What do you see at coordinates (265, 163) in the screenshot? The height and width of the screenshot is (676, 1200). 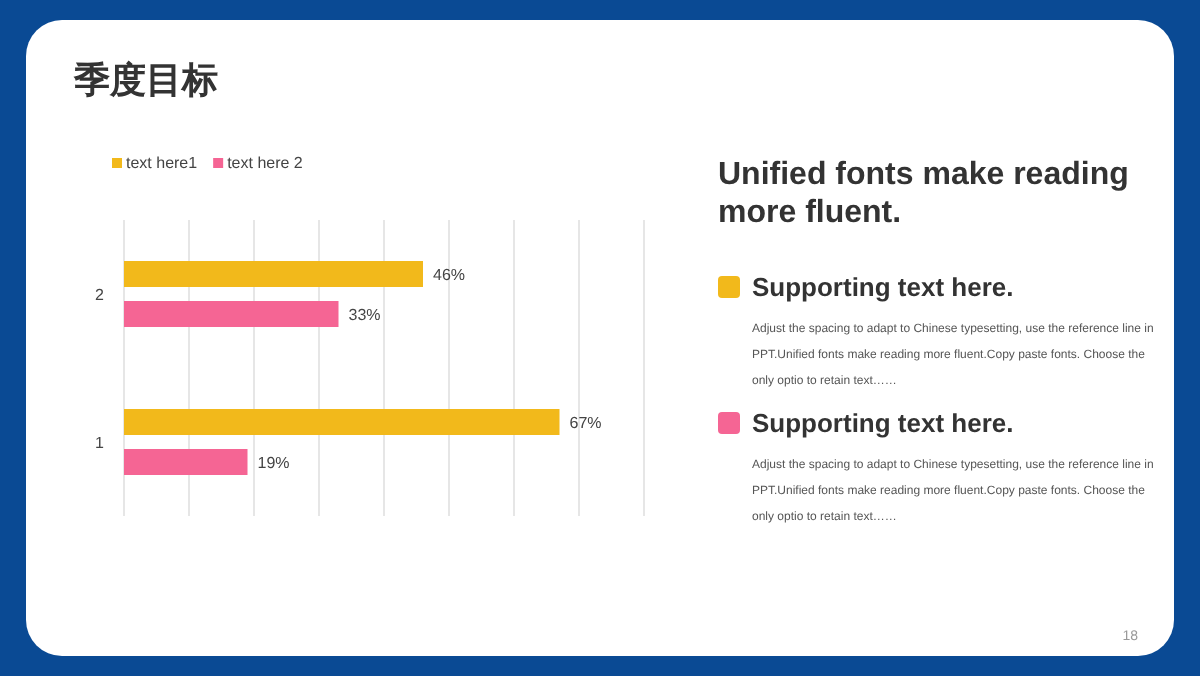 I see `legend-label: text here 2` at bounding box center [265, 163].